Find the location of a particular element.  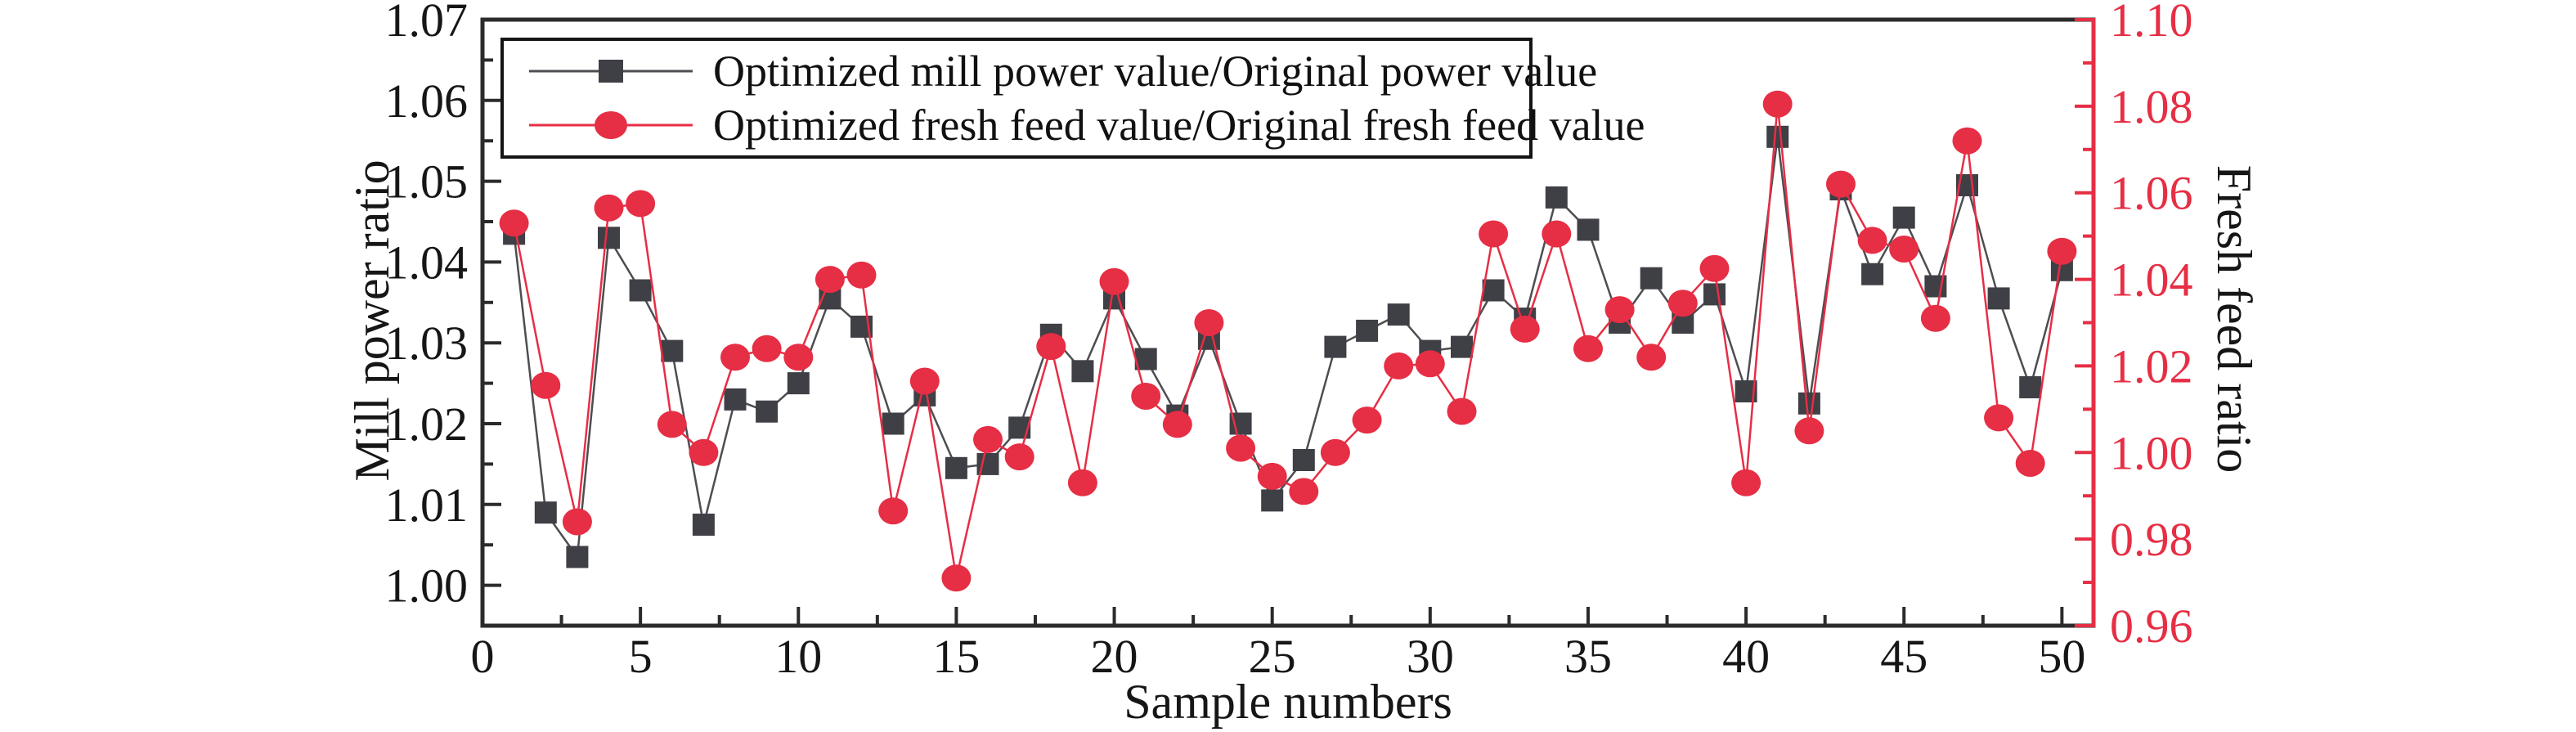

svg-text: 45 is located at coordinates (1904, 656).